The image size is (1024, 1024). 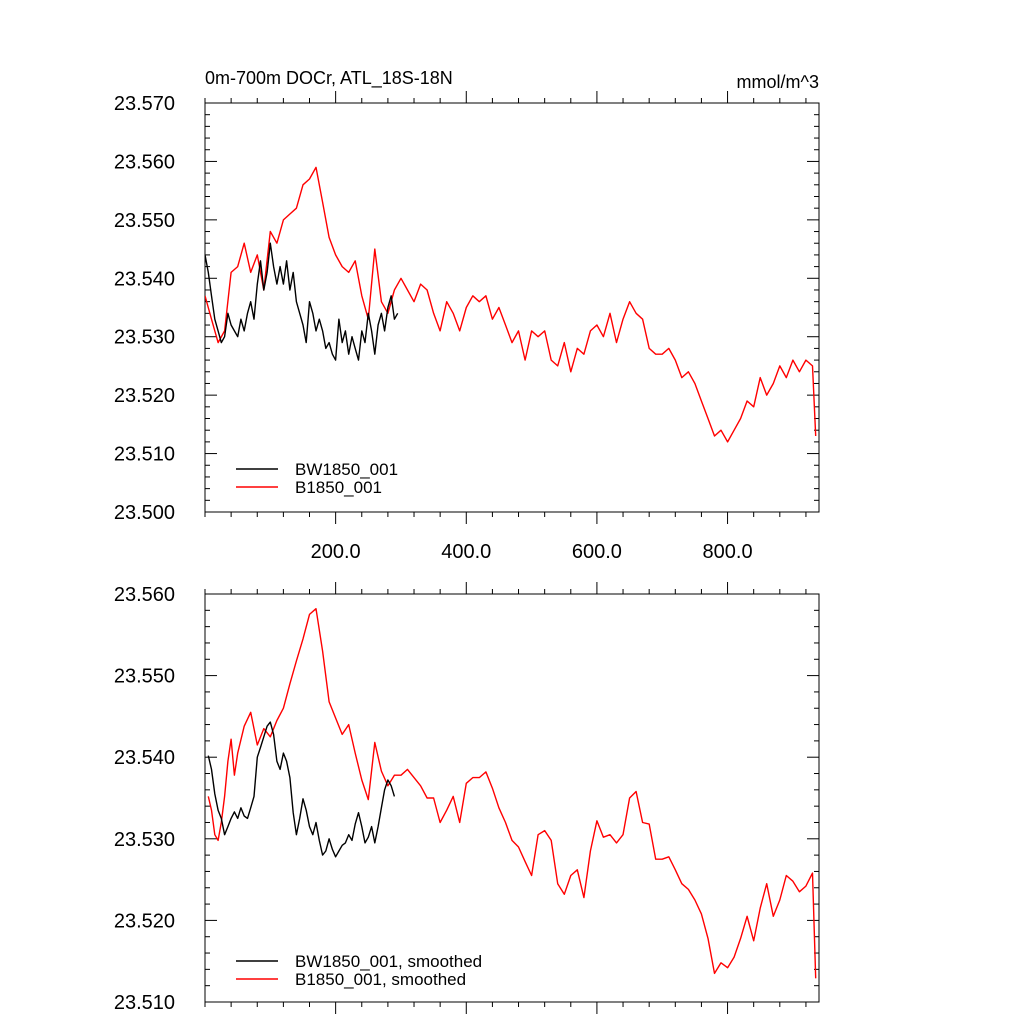 What do you see at coordinates (144, 513) in the screenshot?
I see `y-tick-label: 23.500` at bounding box center [144, 513].